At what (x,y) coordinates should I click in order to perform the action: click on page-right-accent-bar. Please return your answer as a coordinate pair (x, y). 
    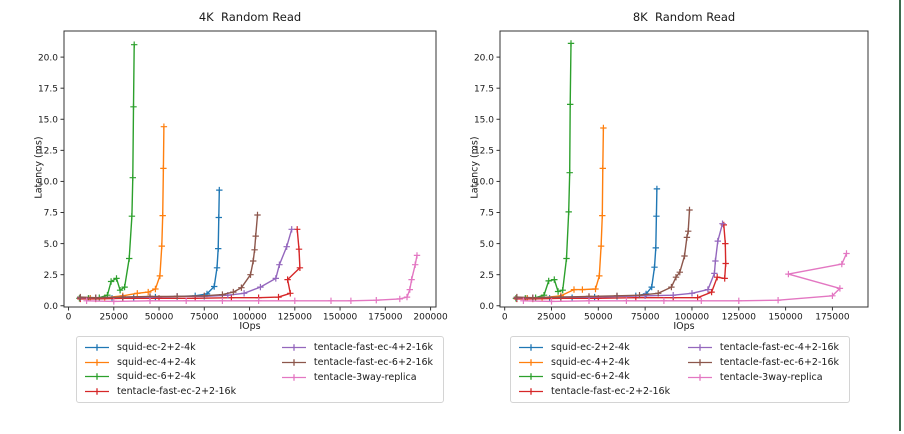
    Looking at the image, I should click on (900, 215).